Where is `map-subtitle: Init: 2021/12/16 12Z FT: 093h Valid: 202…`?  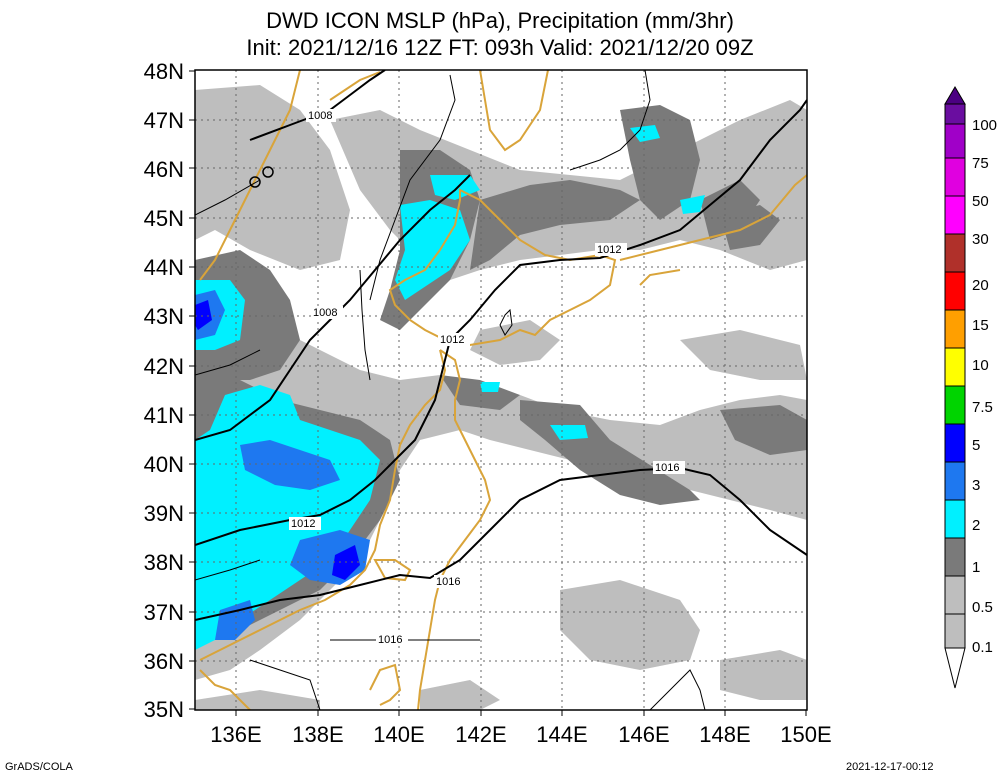 map-subtitle: Init: 2021/12/16 12Z FT: 093h Valid: 202… is located at coordinates (500, 47).